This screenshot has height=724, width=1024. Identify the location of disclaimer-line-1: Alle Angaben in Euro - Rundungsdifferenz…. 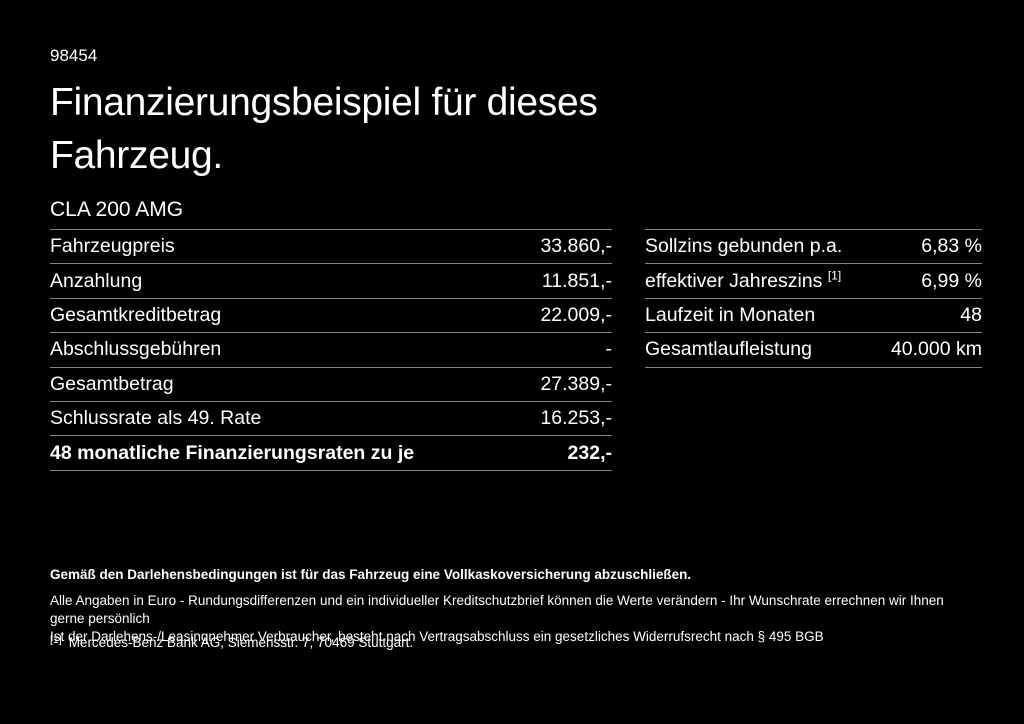
(497, 609).